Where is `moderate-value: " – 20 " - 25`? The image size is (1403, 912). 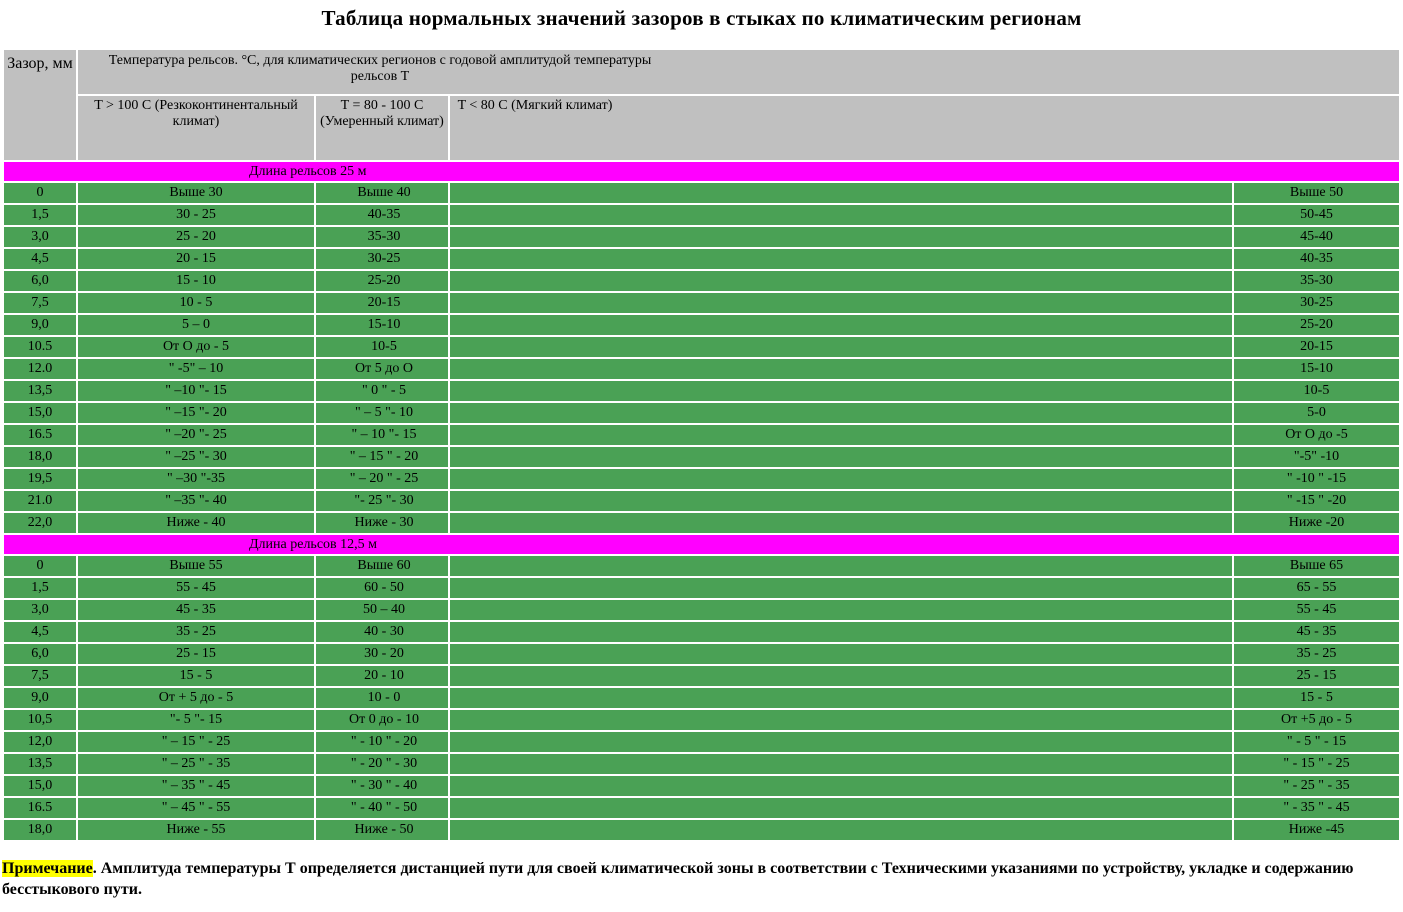
moderate-value: " – 20 " - 25 is located at coordinates (384, 478).